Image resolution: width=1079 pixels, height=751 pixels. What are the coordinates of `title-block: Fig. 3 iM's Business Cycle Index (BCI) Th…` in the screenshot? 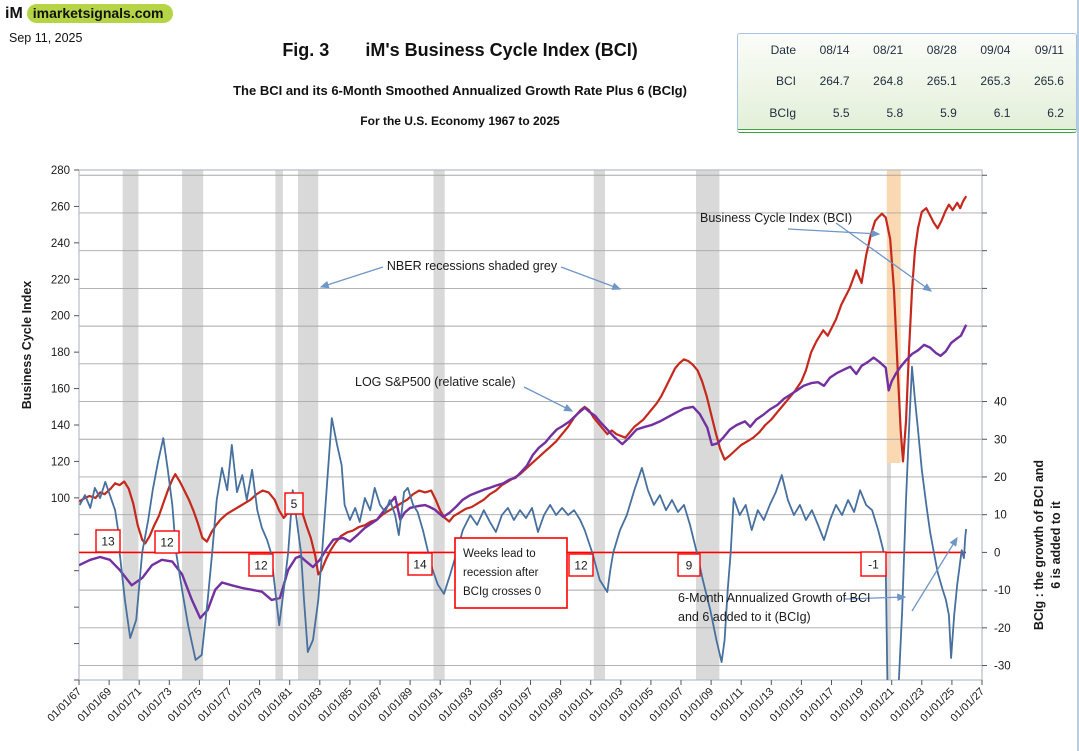 It's located at (460, 84).